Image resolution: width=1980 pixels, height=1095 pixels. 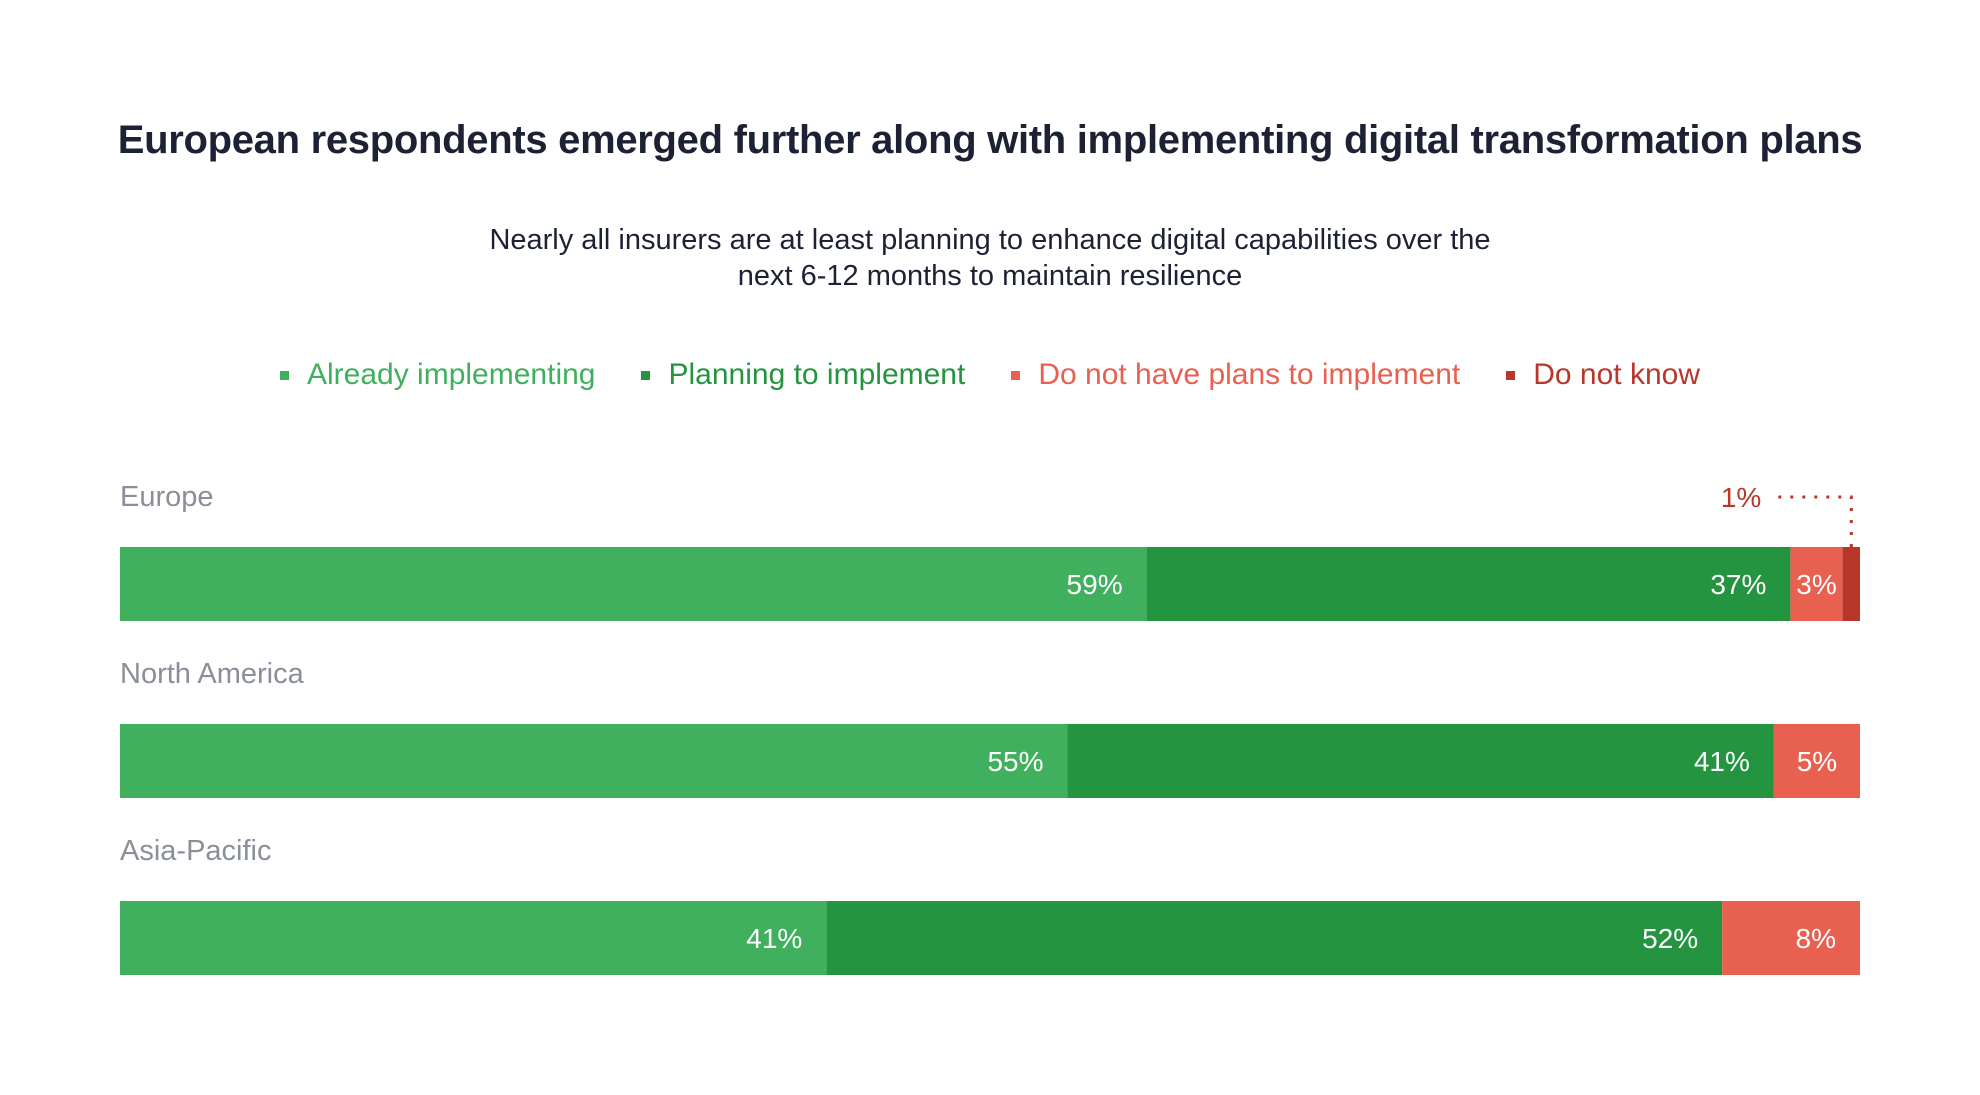 I want to click on value-label-north-america-do-not-have-plans-to-implement: 5%, so click(x=1817, y=761).